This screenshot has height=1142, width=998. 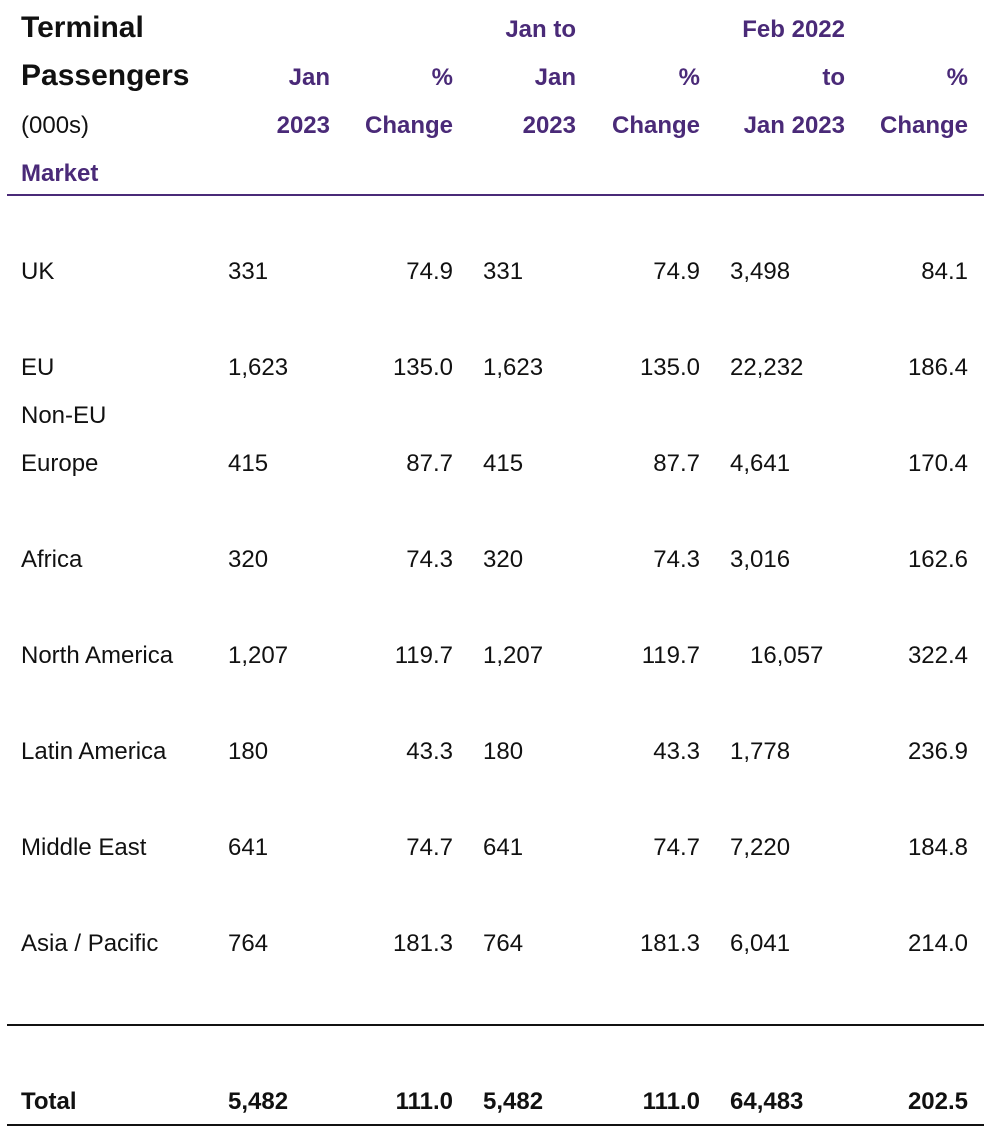 What do you see at coordinates (97, 655) in the screenshot?
I see `market-name: North America` at bounding box center [97, 655].